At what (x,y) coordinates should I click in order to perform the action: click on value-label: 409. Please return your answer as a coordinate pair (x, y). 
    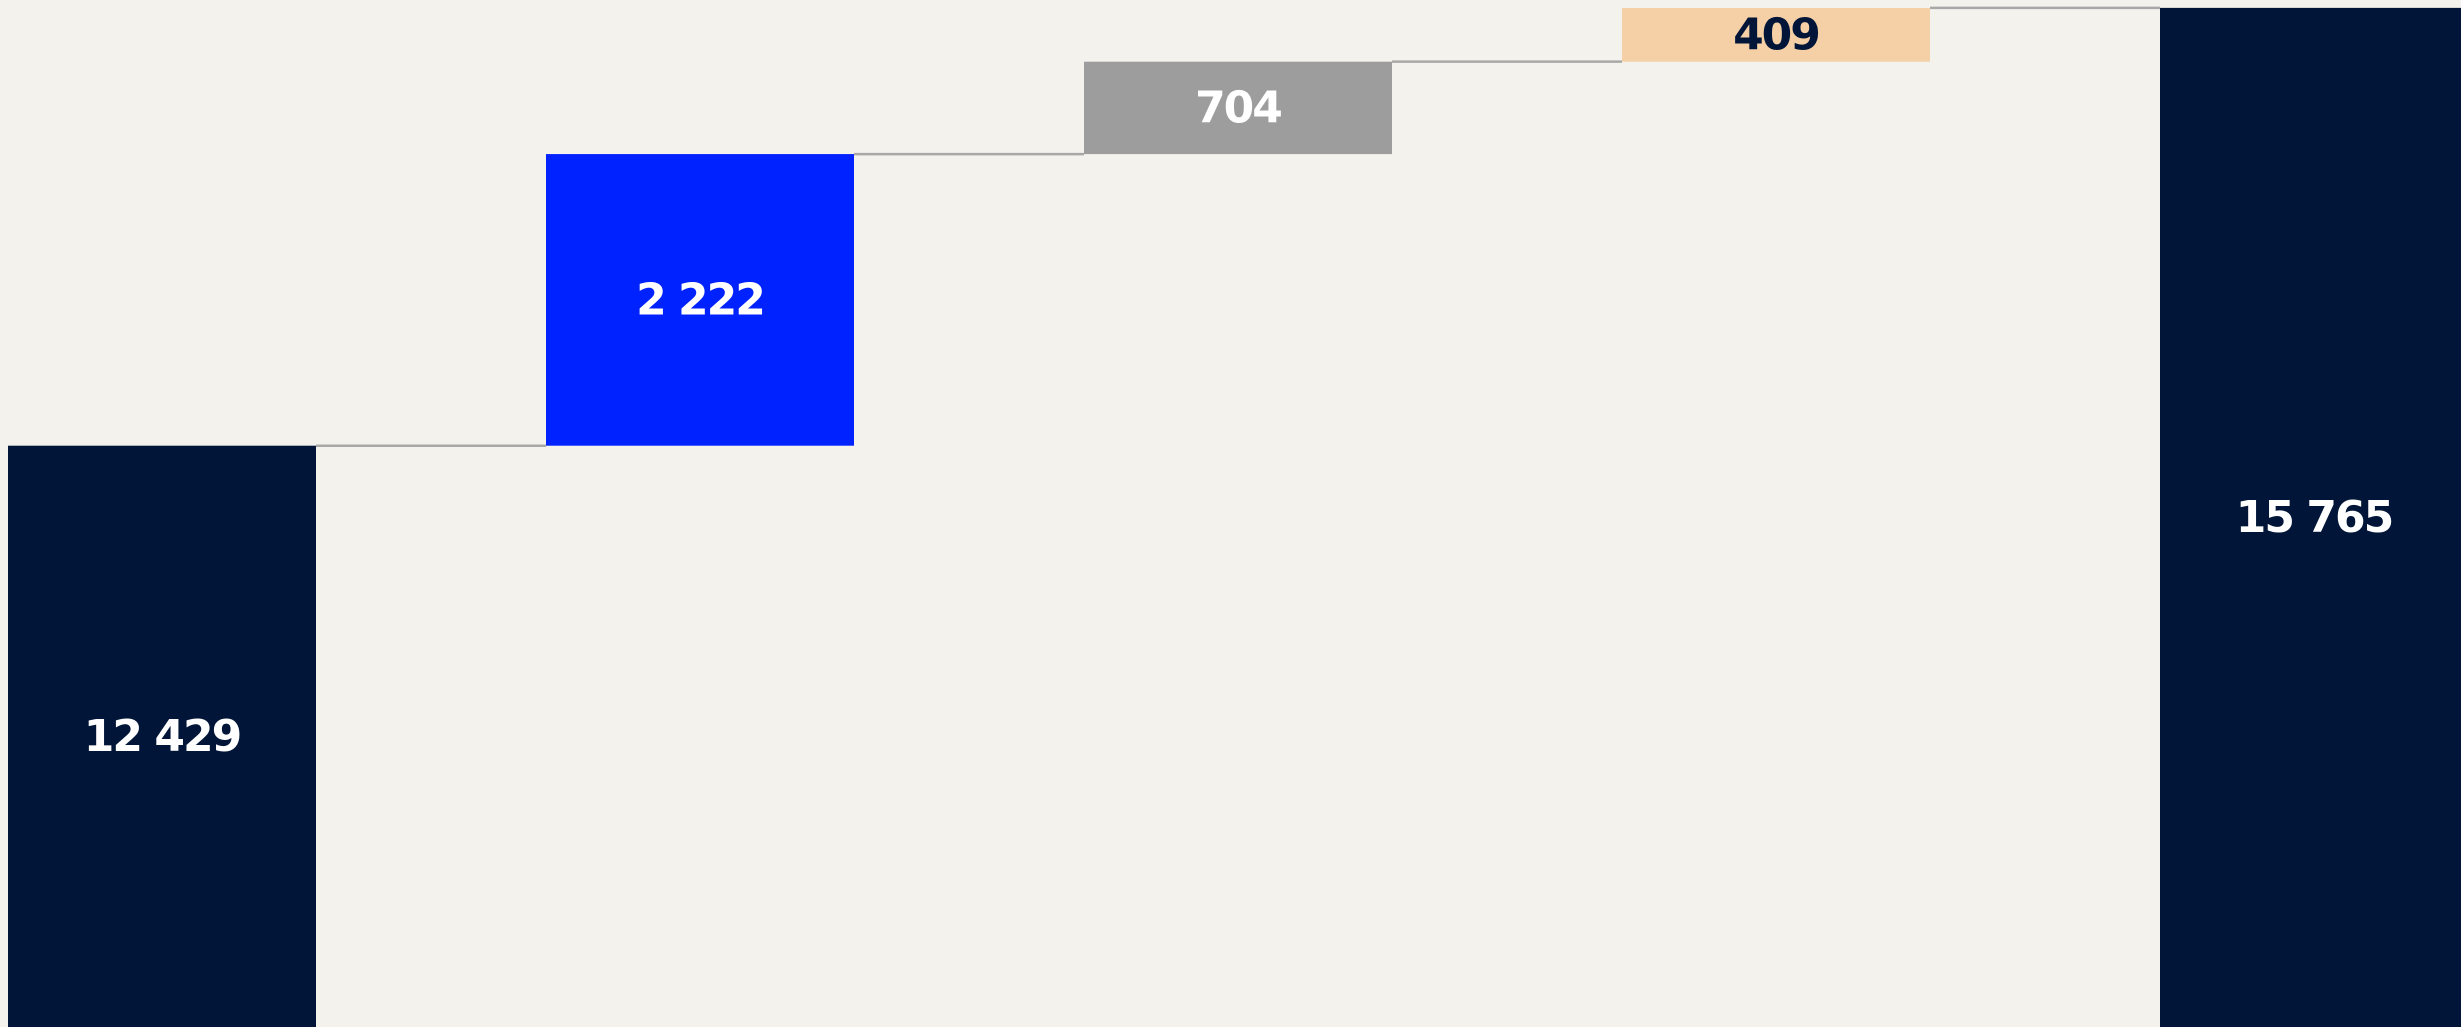
    Looking at the image, I should click on (1776, 34).